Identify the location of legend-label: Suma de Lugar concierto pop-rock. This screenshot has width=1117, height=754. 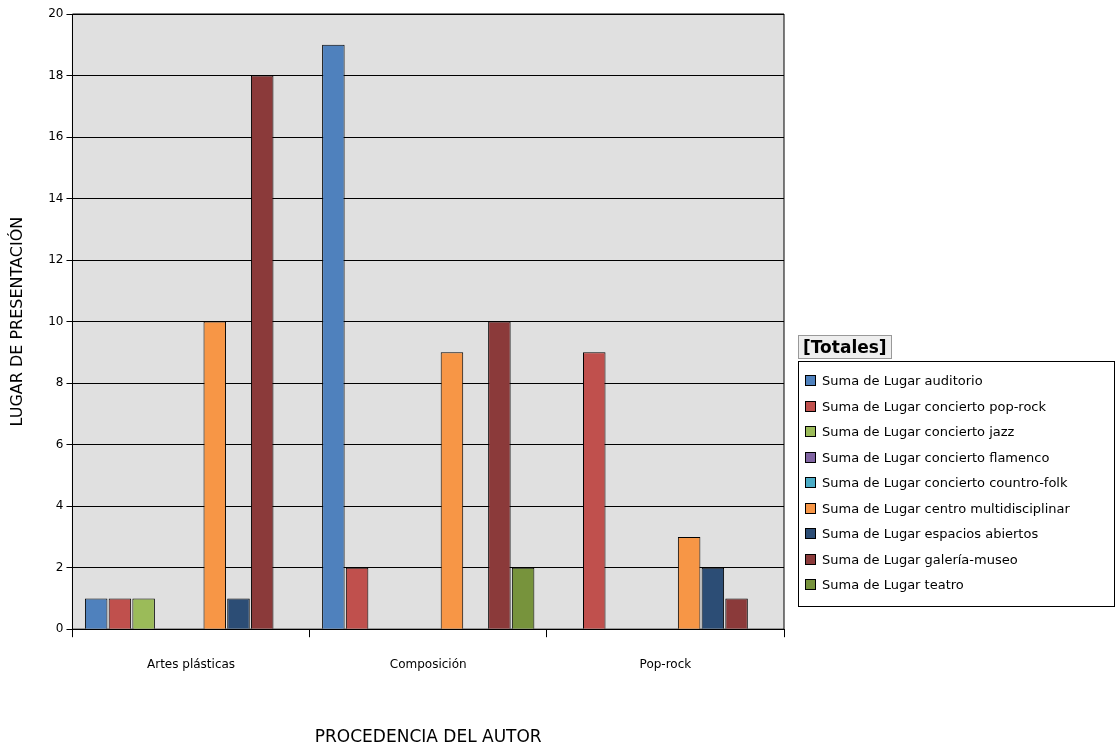
(934, 406).